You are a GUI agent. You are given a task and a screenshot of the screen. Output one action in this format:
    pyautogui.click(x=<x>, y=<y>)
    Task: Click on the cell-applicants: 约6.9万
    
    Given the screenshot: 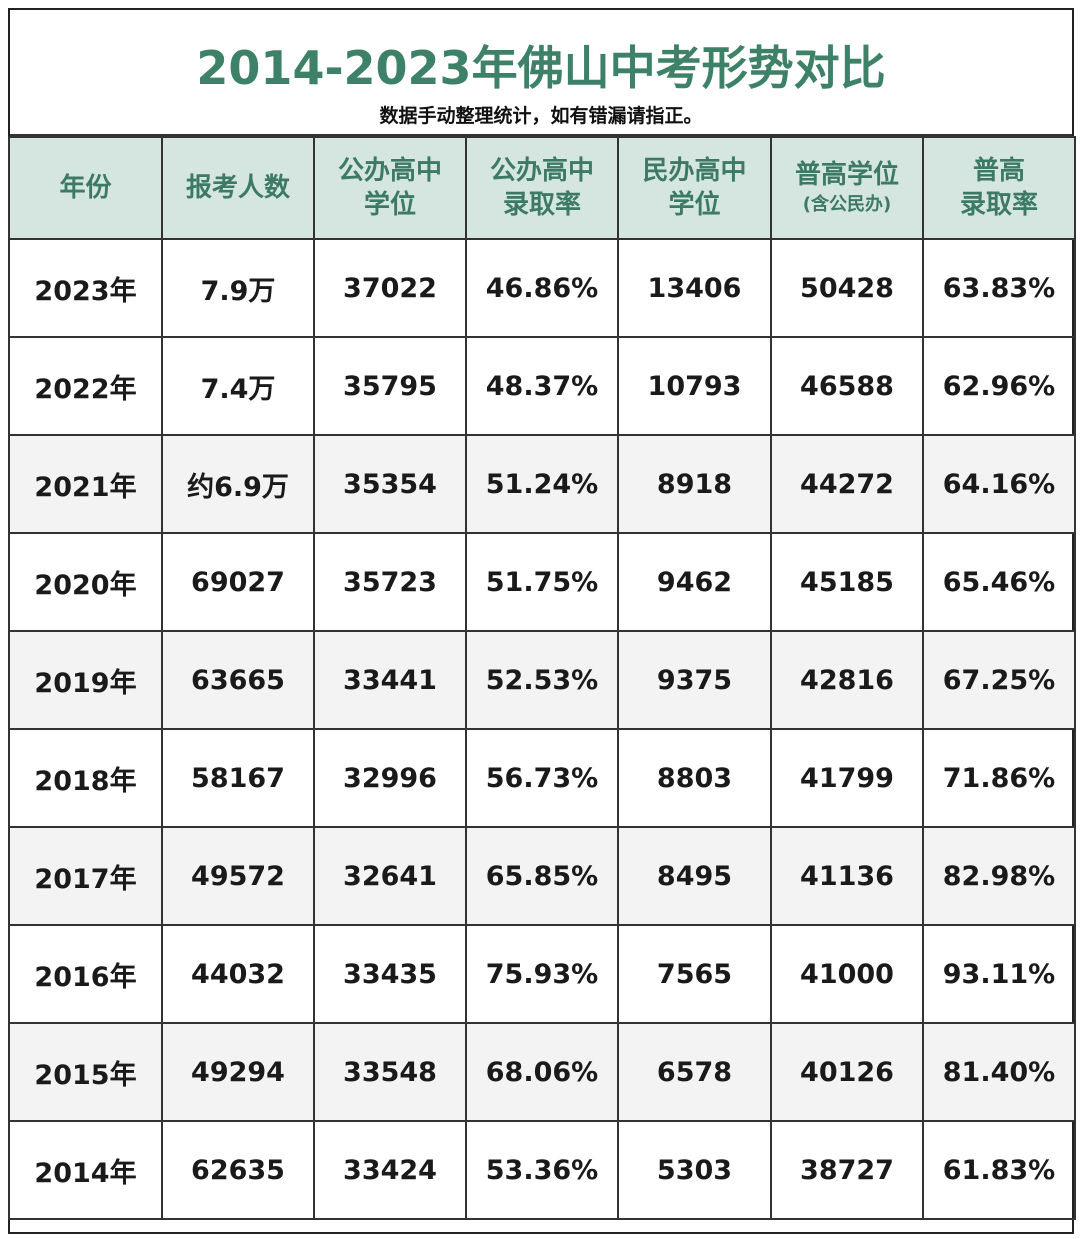 What is the action you would take?
    pyautogui.click(x=238, y=484)
    